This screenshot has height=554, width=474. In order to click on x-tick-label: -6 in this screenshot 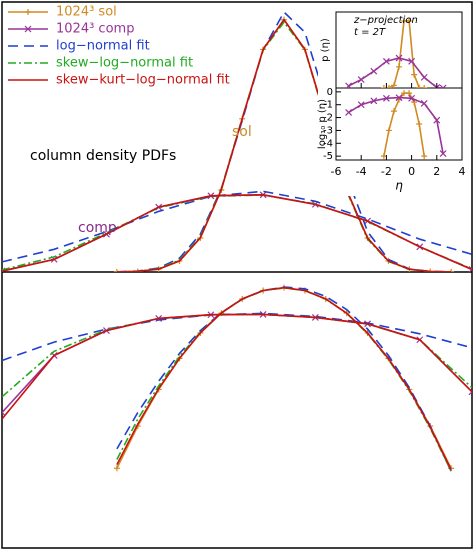, I will do `click(336, 171)`.